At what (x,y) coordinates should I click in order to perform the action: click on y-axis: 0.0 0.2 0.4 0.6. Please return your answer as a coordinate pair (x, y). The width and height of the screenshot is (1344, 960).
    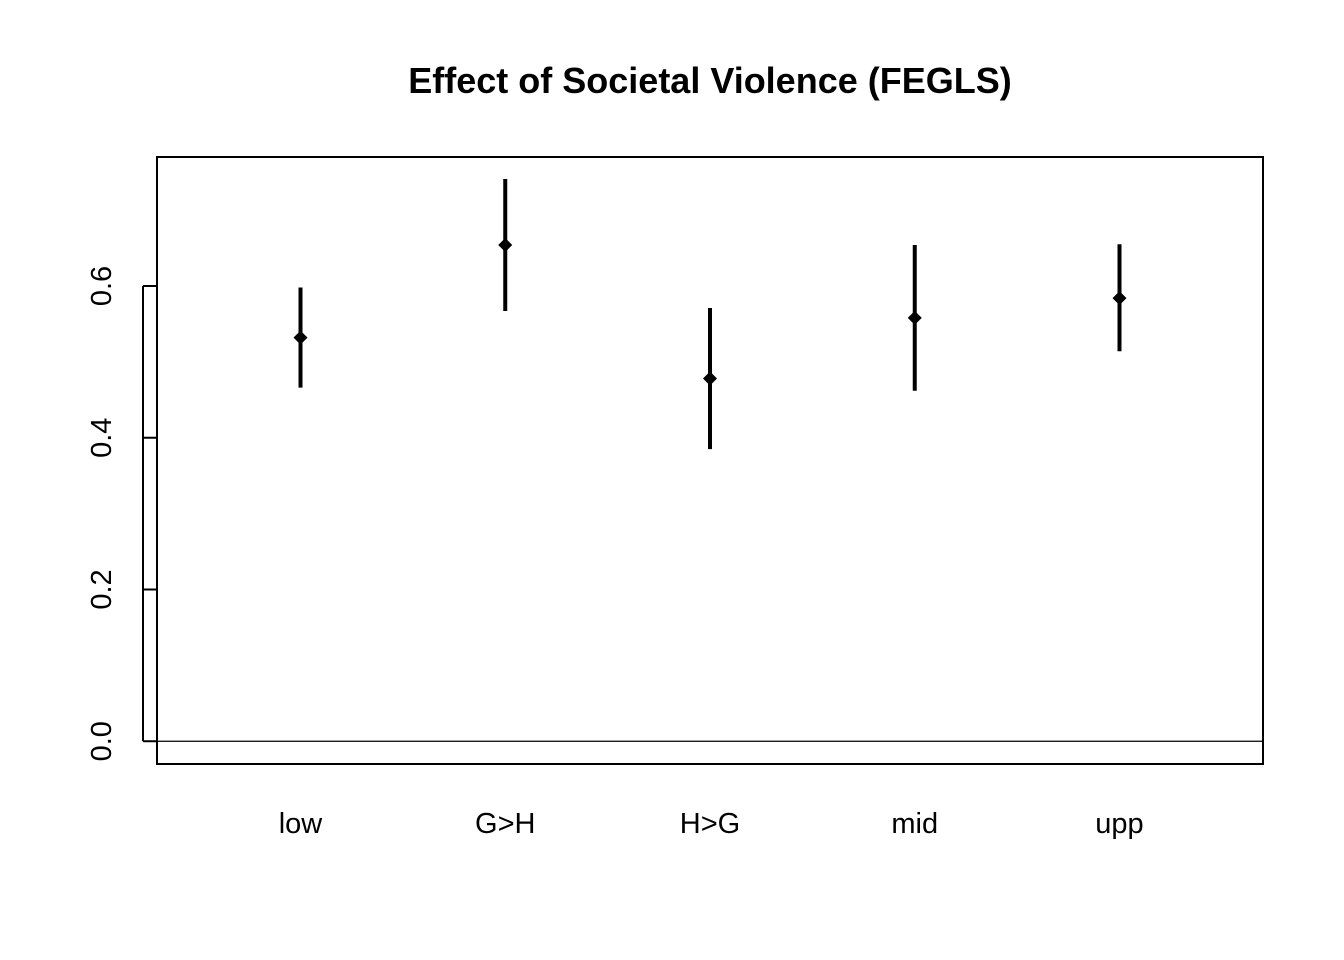
    Looking at the image, I should click on (121, 513).